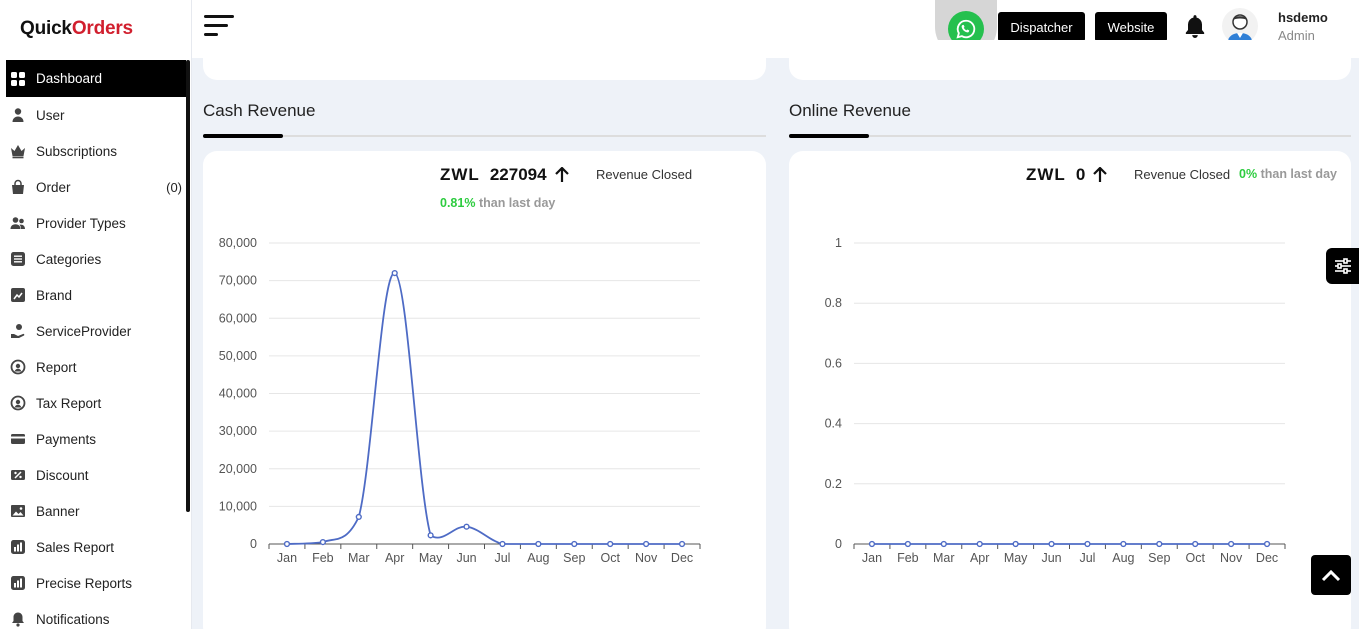  I want to click on sidebar-item-order: Order (0), so click(96, 187).